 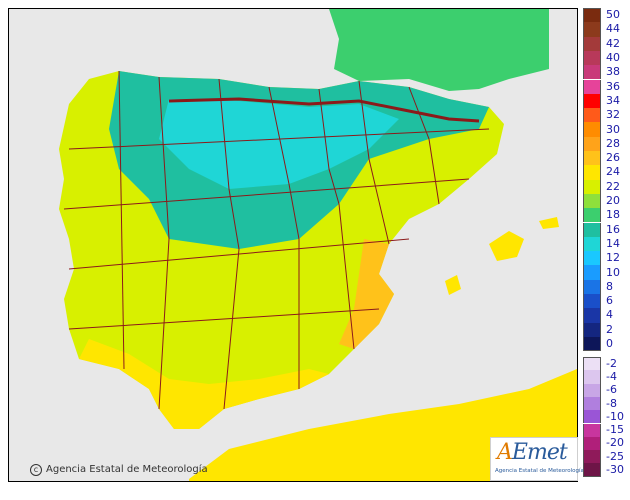 What do you see at coordinates (609, 344) in the screenshot?
I see `legend-label: 0` at bounding box center [609, 344].